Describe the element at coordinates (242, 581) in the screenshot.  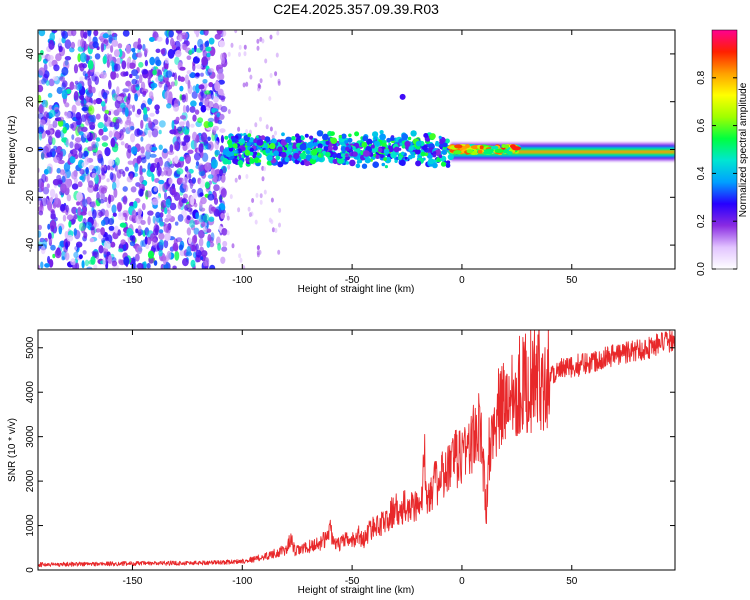
I see `tick-label: -100` at that location.